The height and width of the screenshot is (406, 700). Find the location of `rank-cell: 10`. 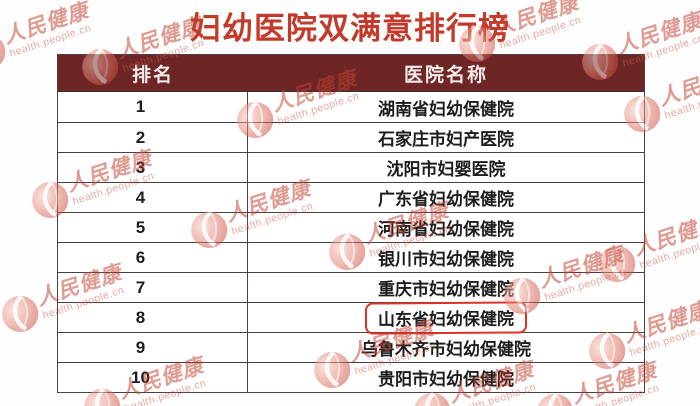

rank-cell: 10 is located at coordinates (153, 377).